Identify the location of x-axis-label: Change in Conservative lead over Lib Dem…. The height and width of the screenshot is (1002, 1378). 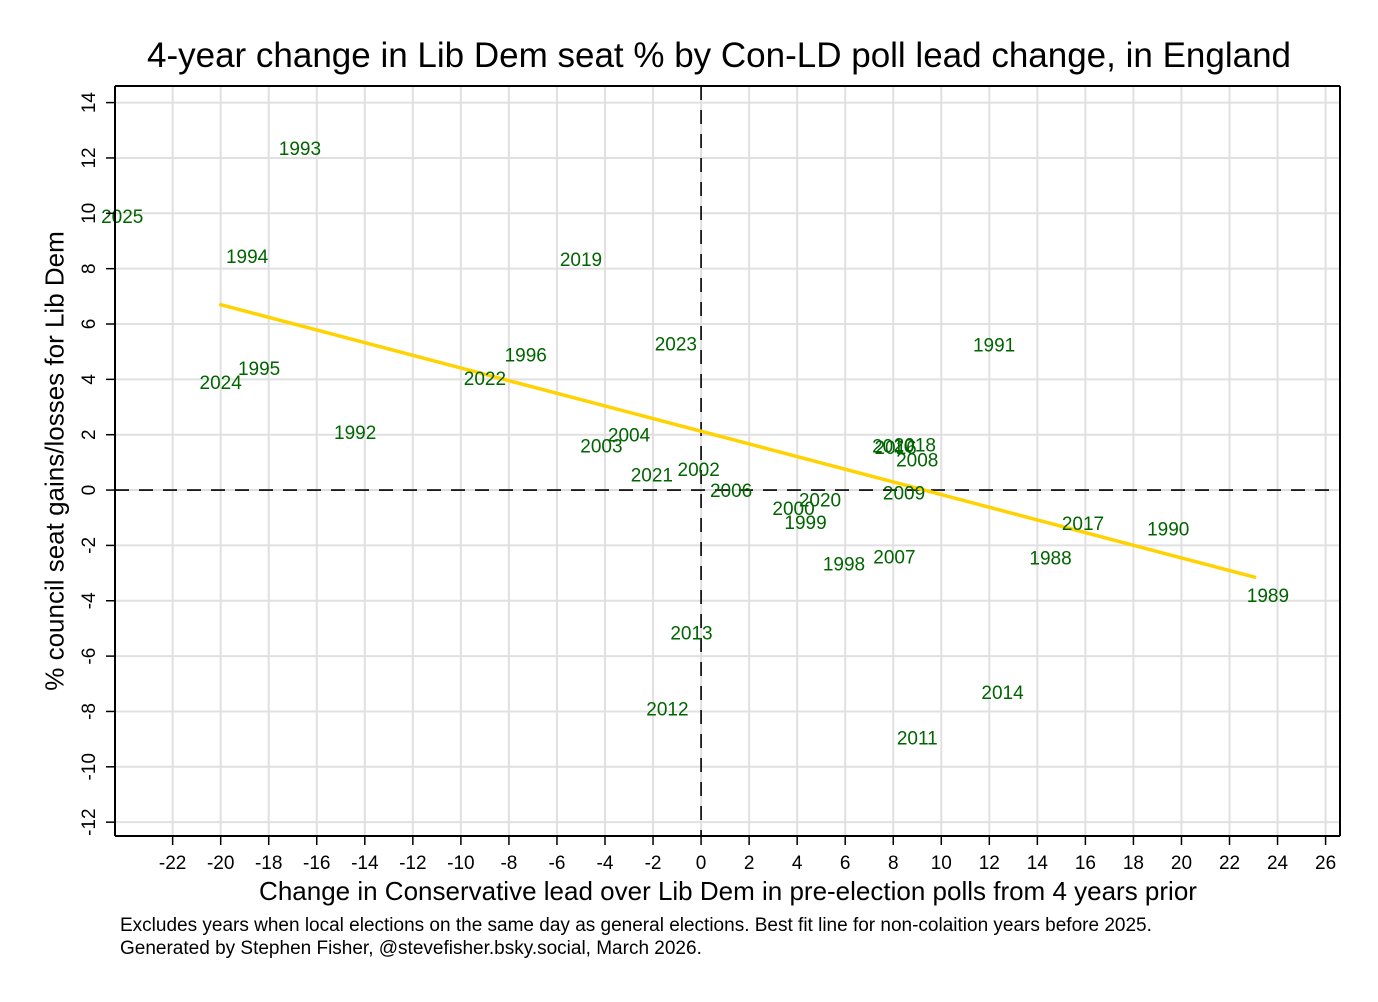
(728, 891).